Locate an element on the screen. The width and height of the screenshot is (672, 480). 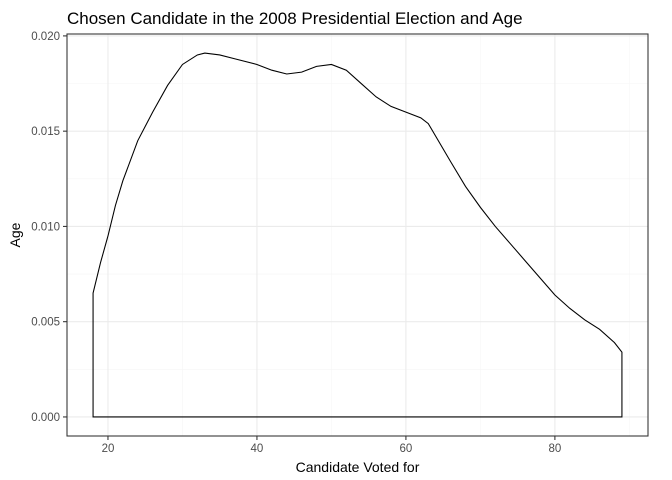
y-tick-label: 0.000 is located at coordinates (45, 418).